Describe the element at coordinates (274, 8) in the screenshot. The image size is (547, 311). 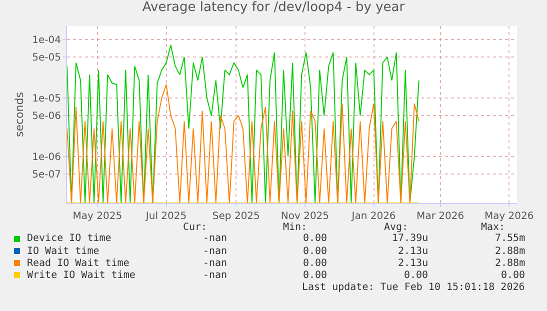
I see `chart-title: Average latency for /dev/loop4 - by year` at that location.